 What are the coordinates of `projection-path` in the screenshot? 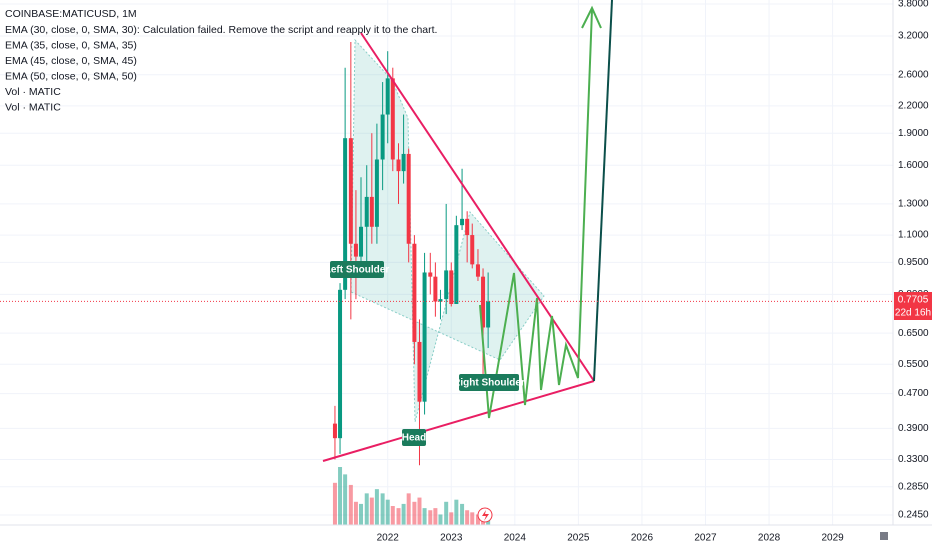 It's located at (536, 214).